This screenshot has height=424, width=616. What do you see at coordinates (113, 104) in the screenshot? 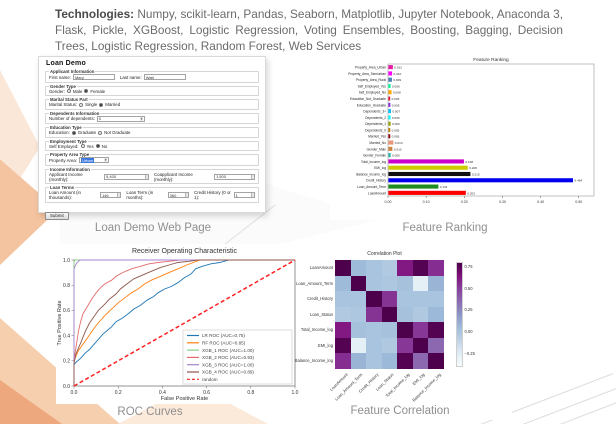
I see `radio-label: Married` at bounding box center [113, 104].